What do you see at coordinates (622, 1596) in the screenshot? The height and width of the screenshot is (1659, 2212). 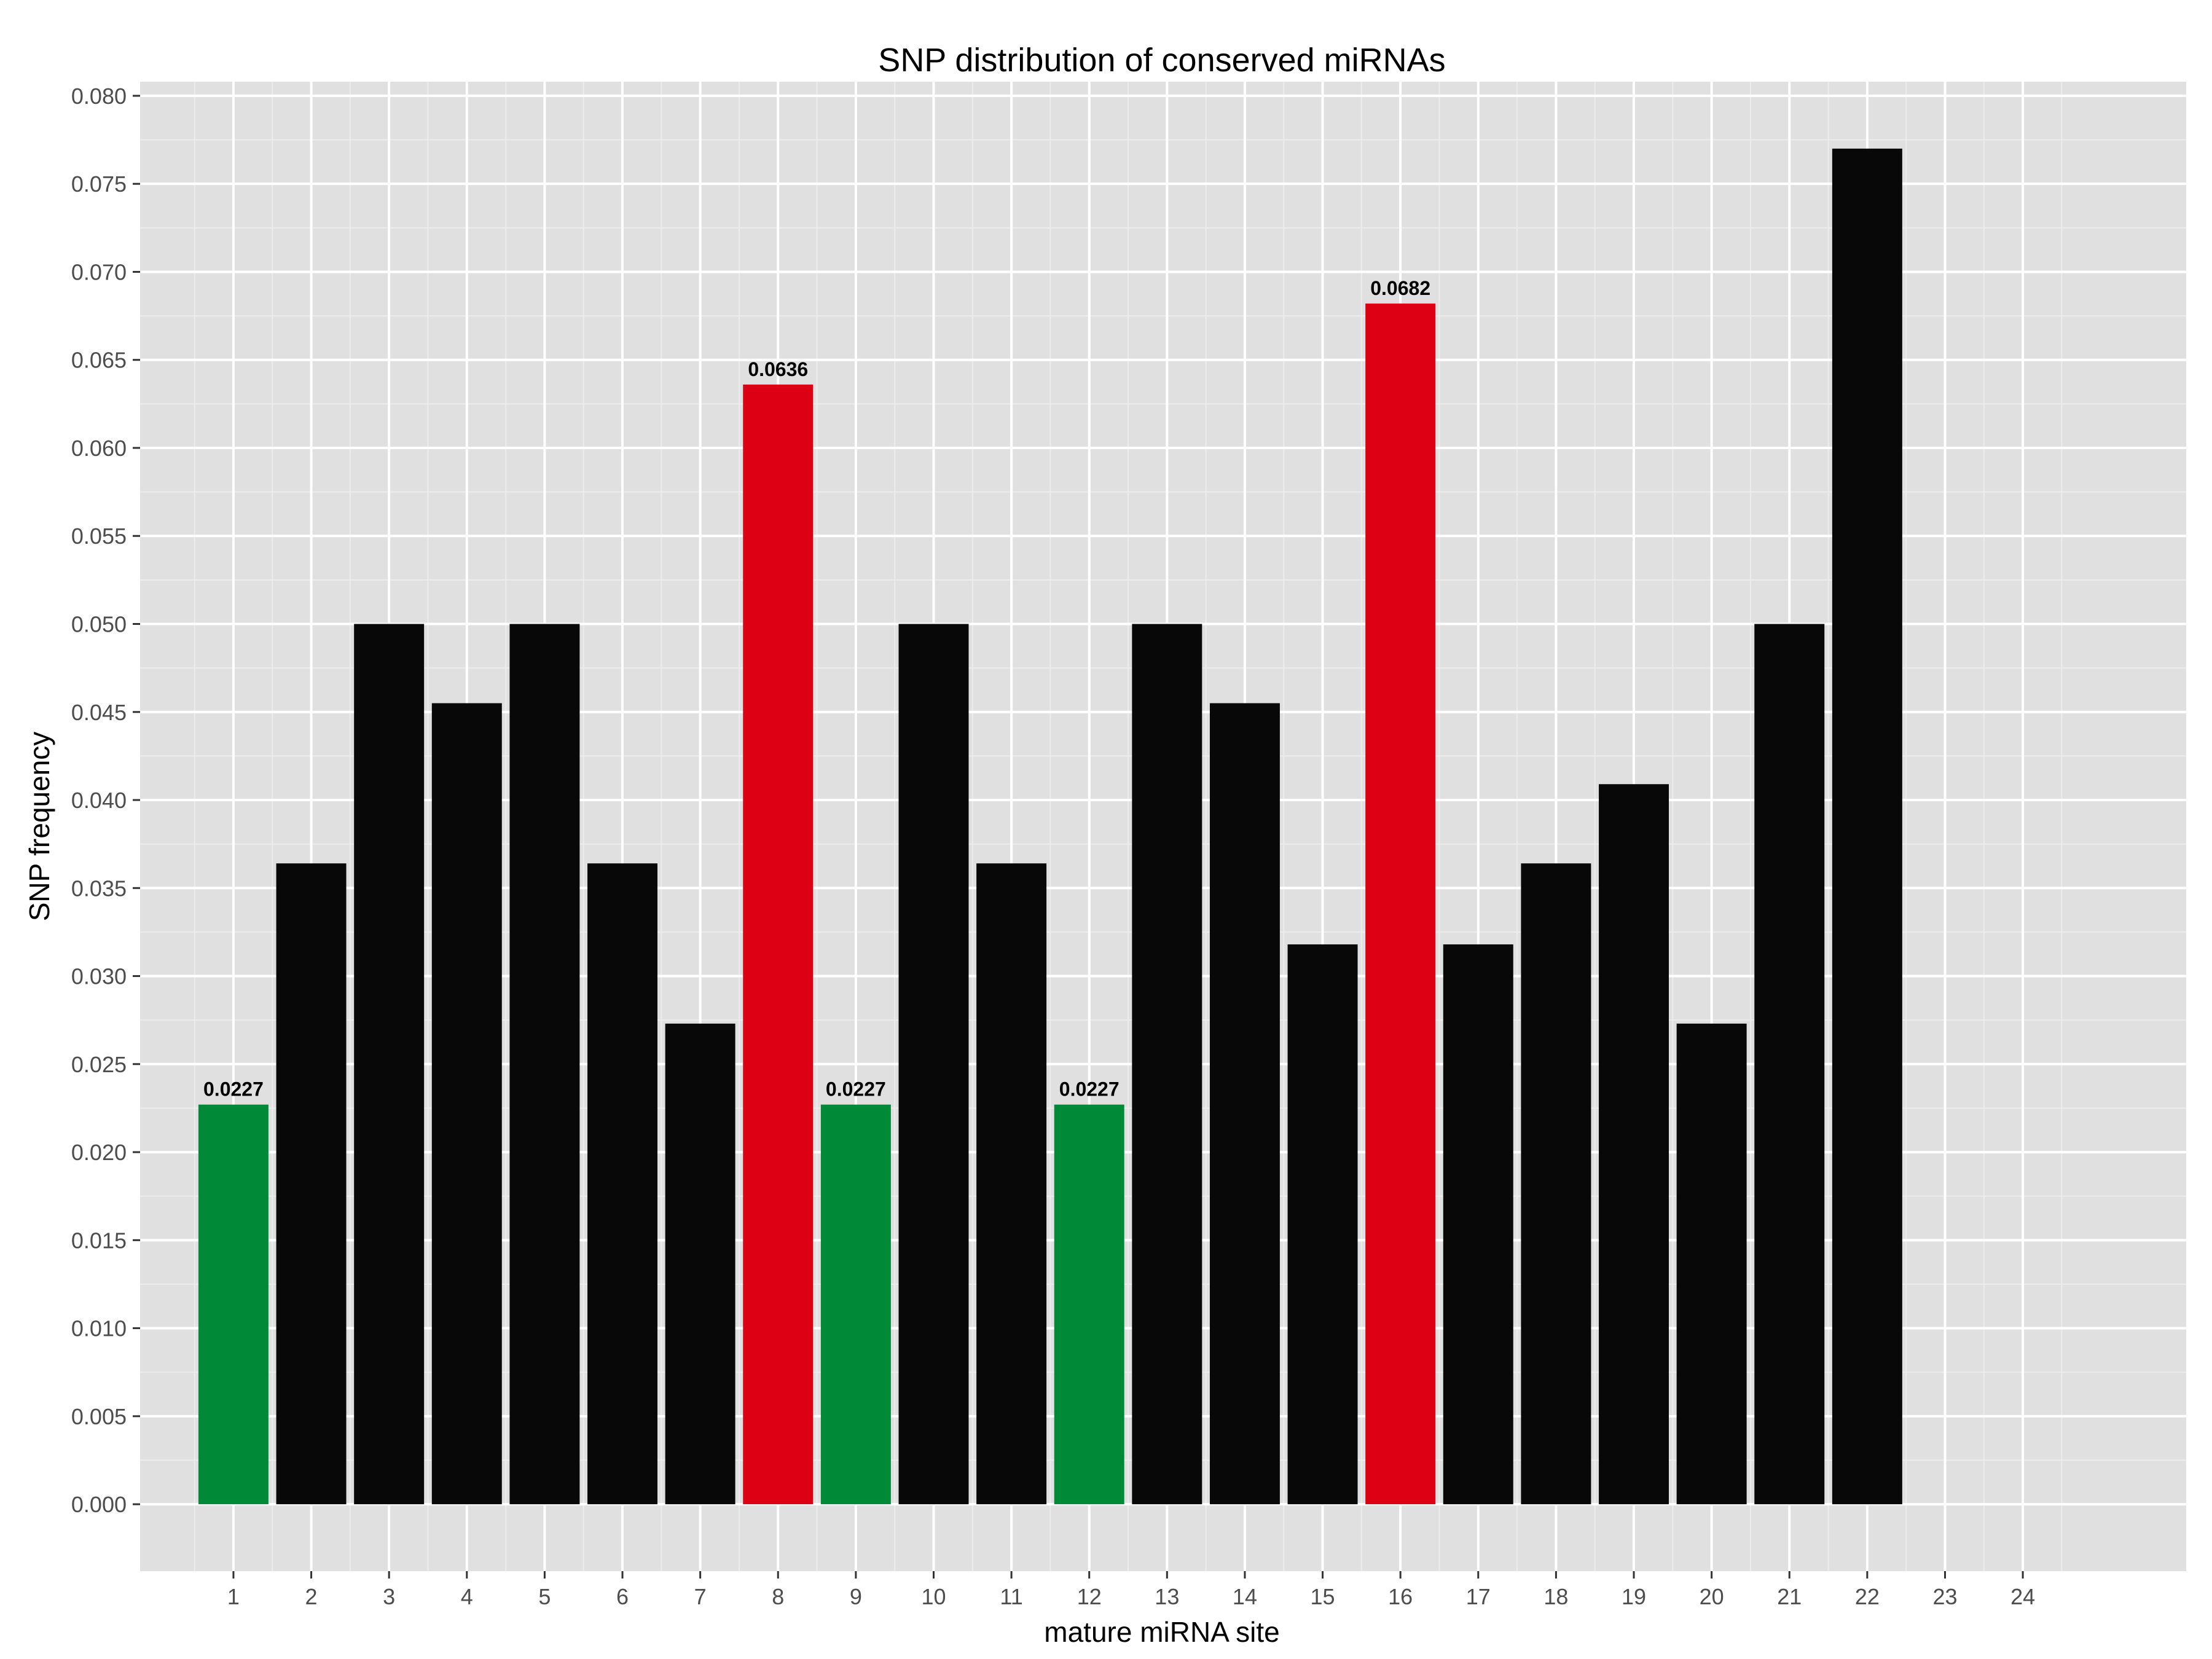 I see `x-tick-label: 6` at bounding box center [622, 1596].